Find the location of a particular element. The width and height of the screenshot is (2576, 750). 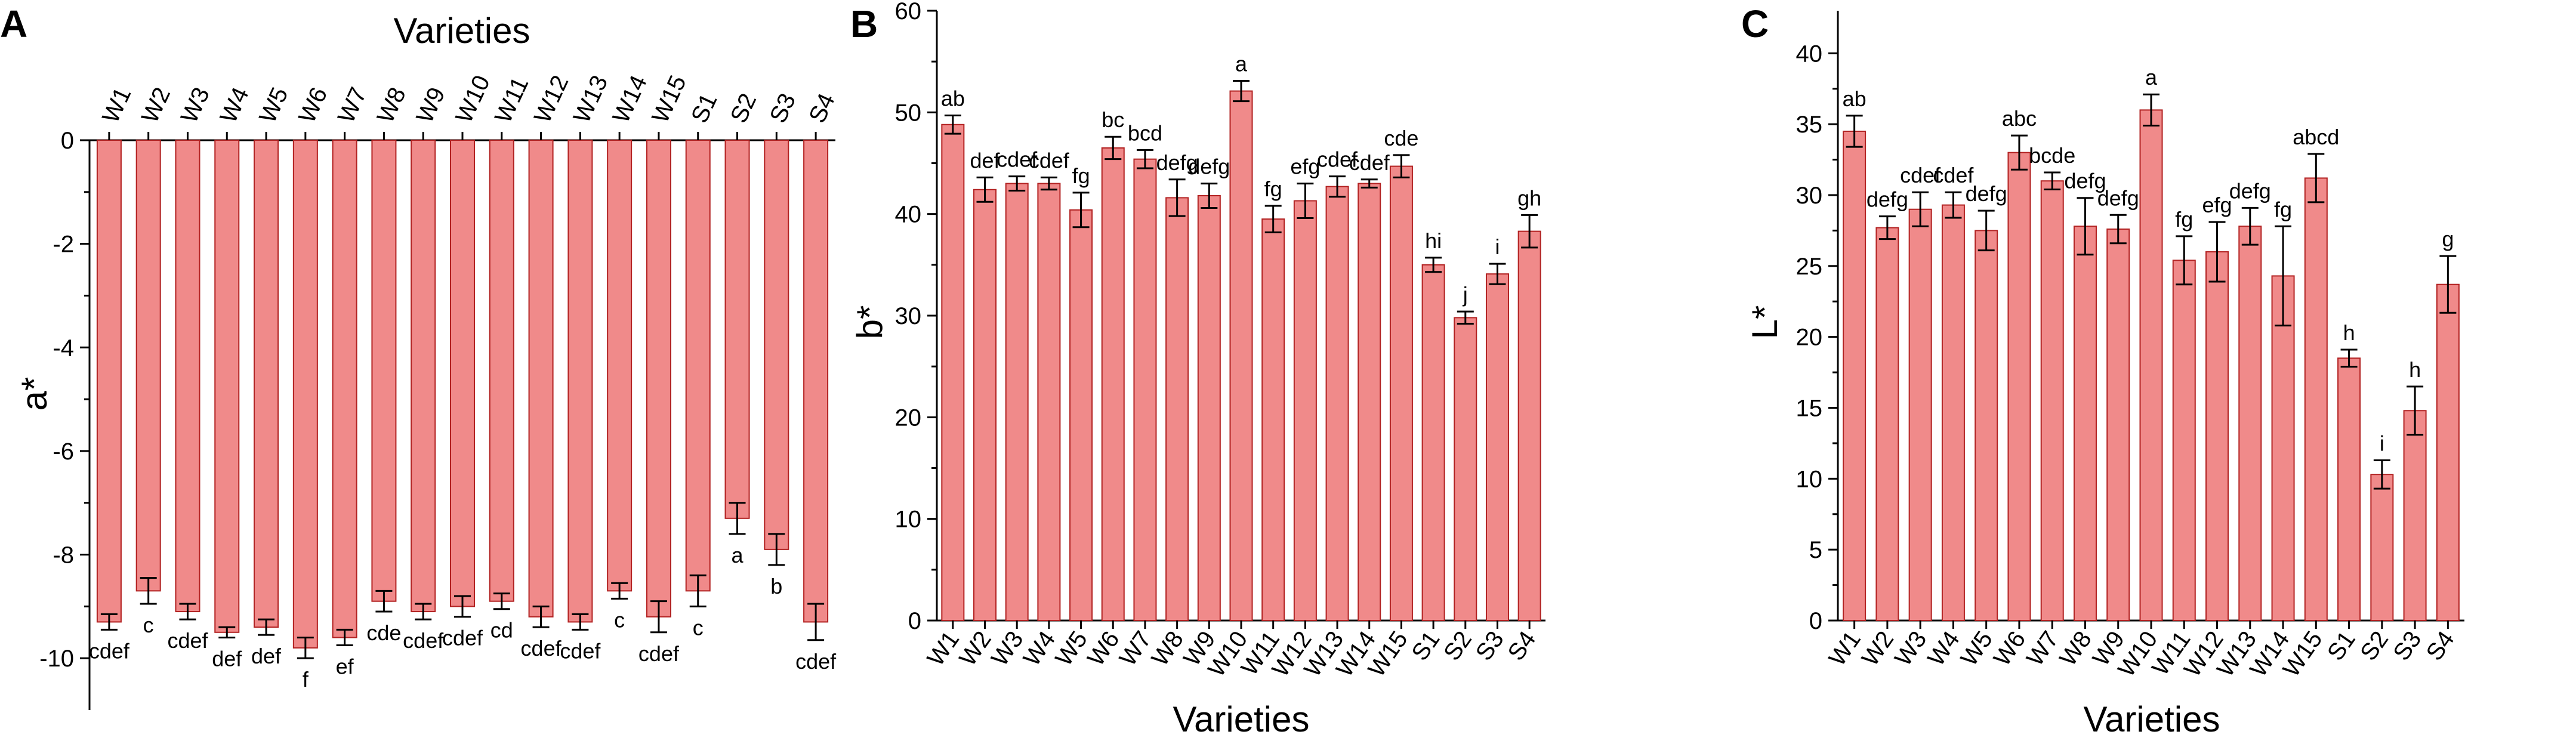

bar-a-w4 is located at coordinates (227, 386).